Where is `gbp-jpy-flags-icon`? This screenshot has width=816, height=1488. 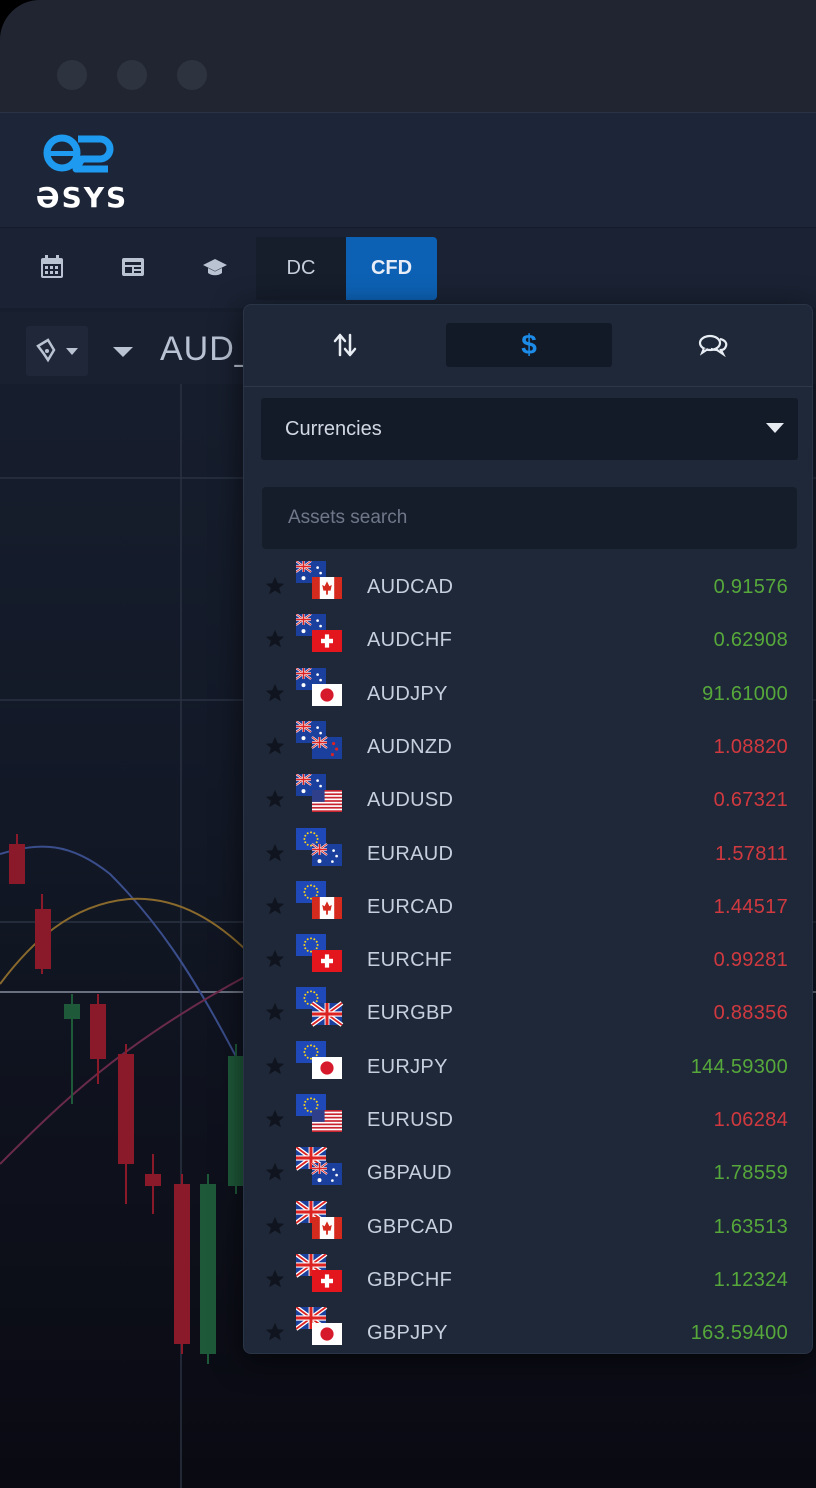 gbp-jpy-flags-icon is located at coordinates (319, 1326).